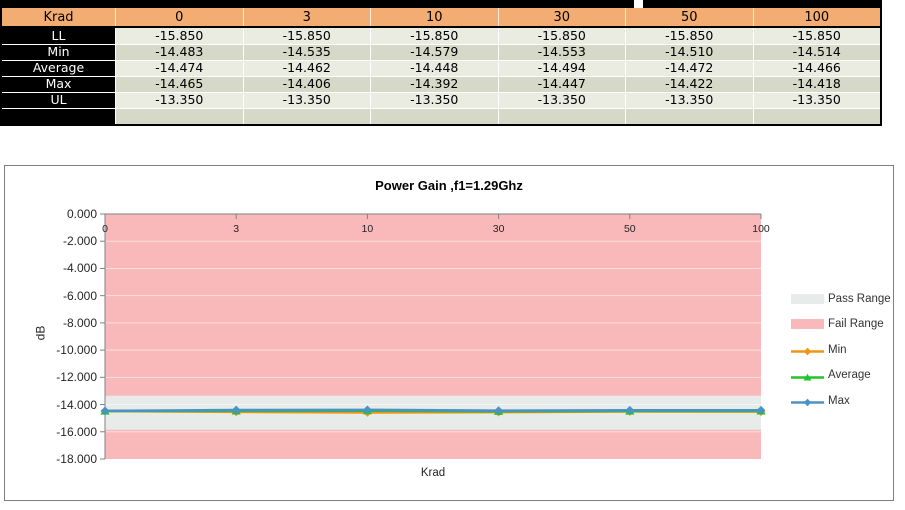 Image resolution: width=905 pixels, height=510 pixels. Describe the element at coordinates (816, 17) in the screenshot. I see `table-header-cell: 100` at that location.